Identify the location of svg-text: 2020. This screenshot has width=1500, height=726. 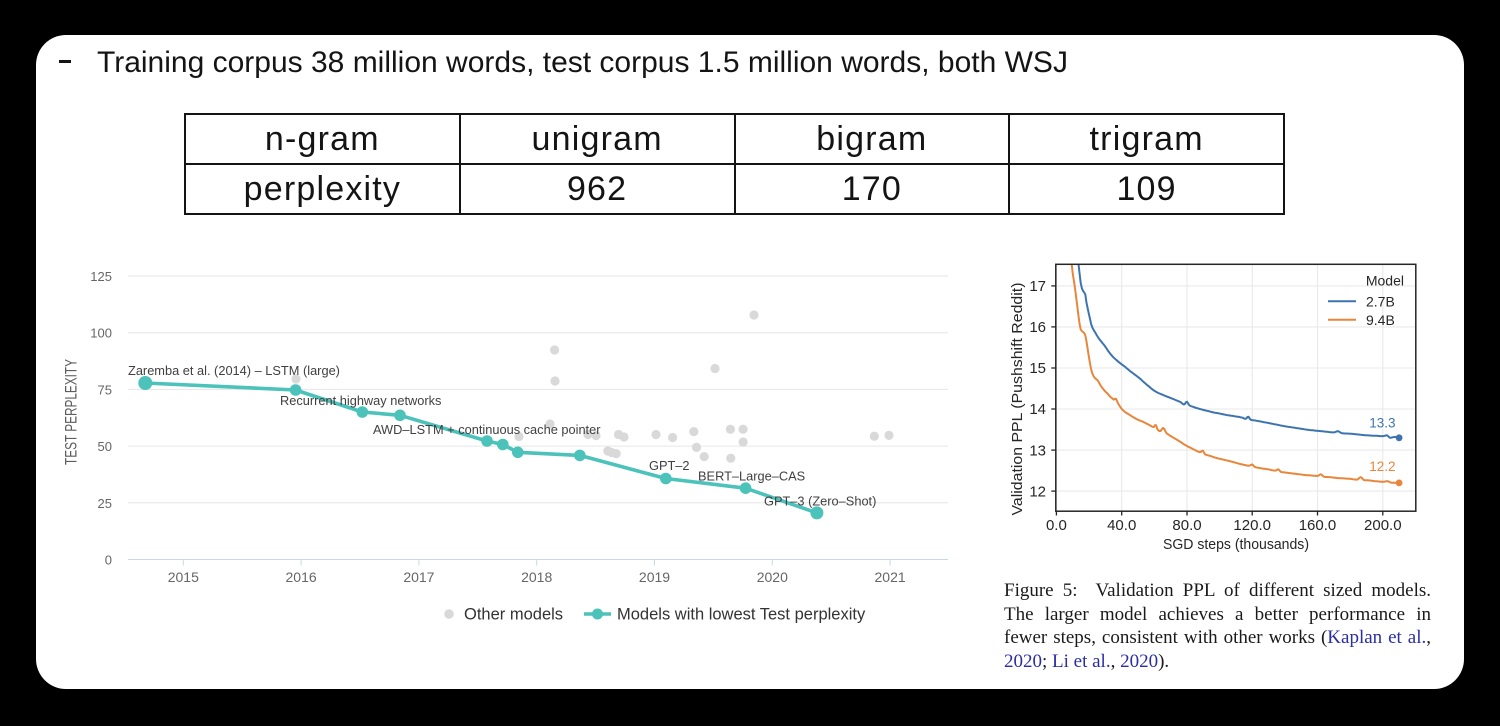
(772, 577).